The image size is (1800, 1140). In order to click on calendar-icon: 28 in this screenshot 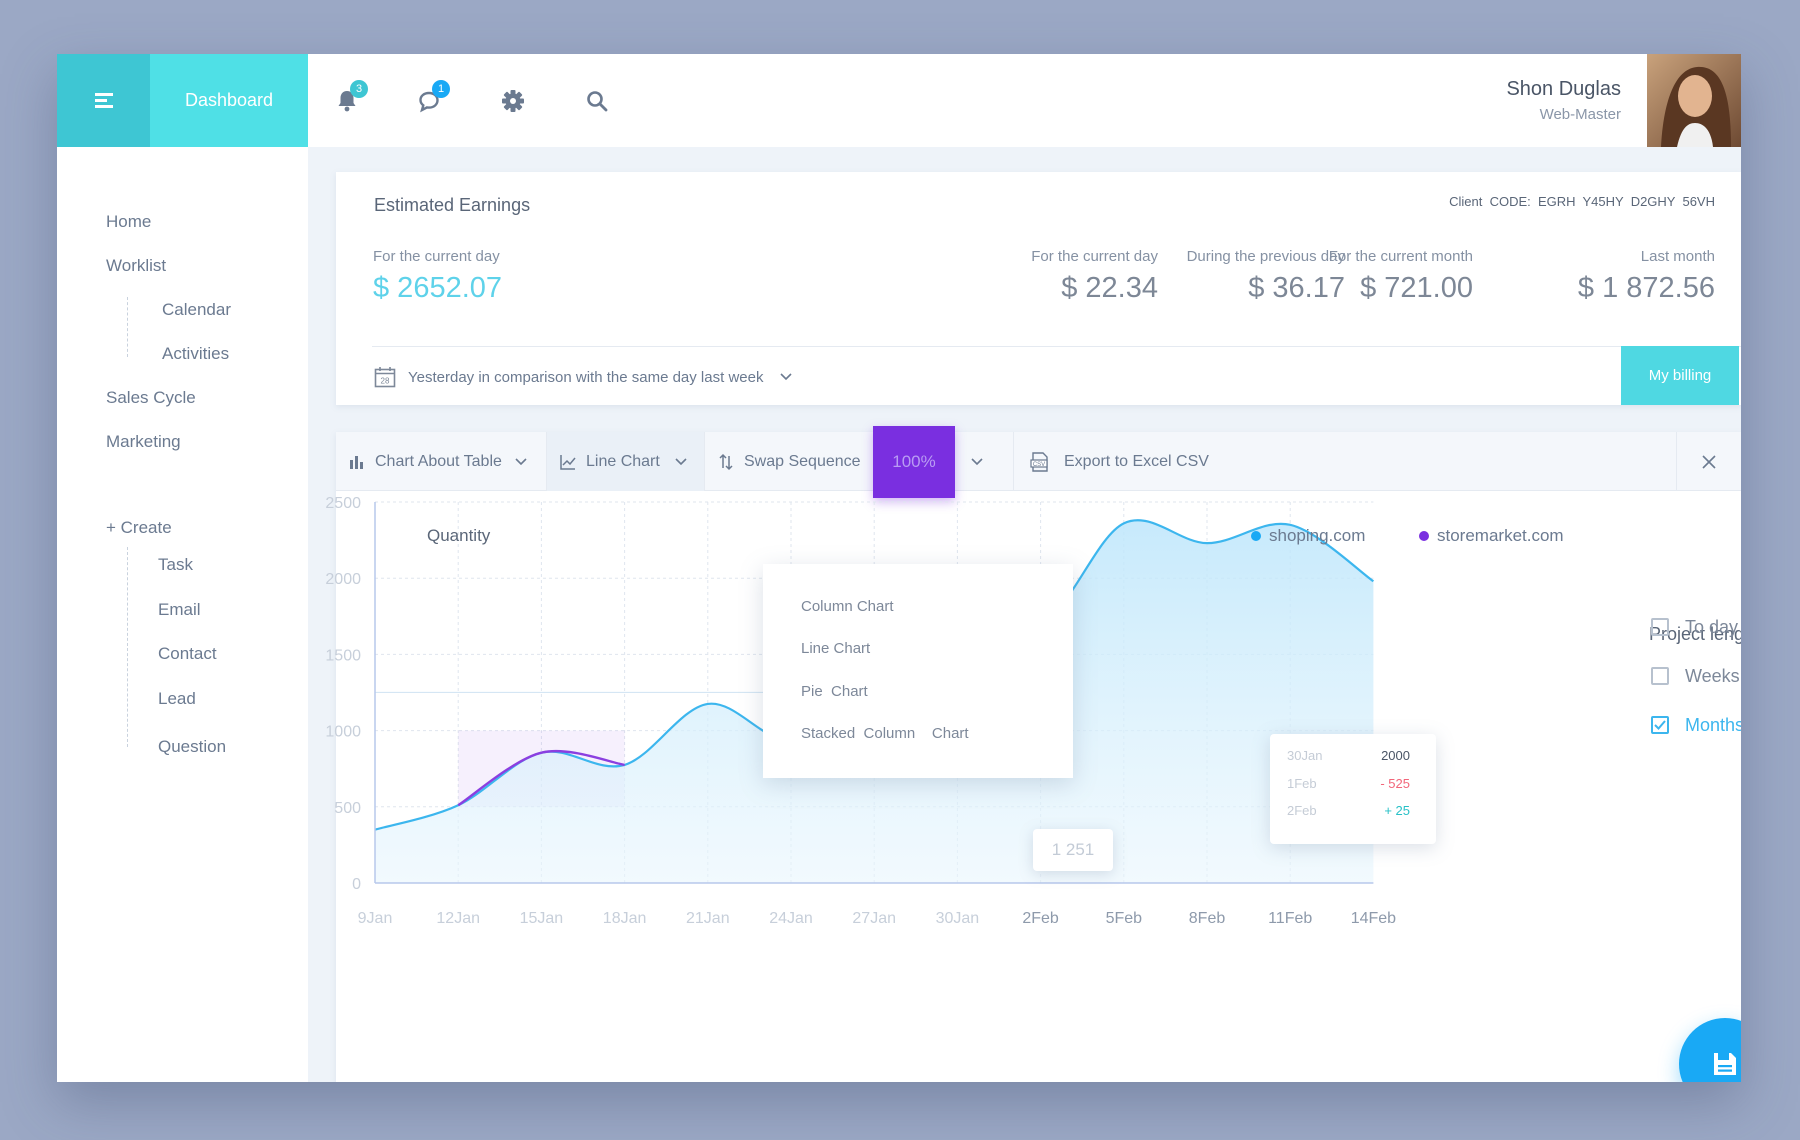, I will do `click(385, 377)`.